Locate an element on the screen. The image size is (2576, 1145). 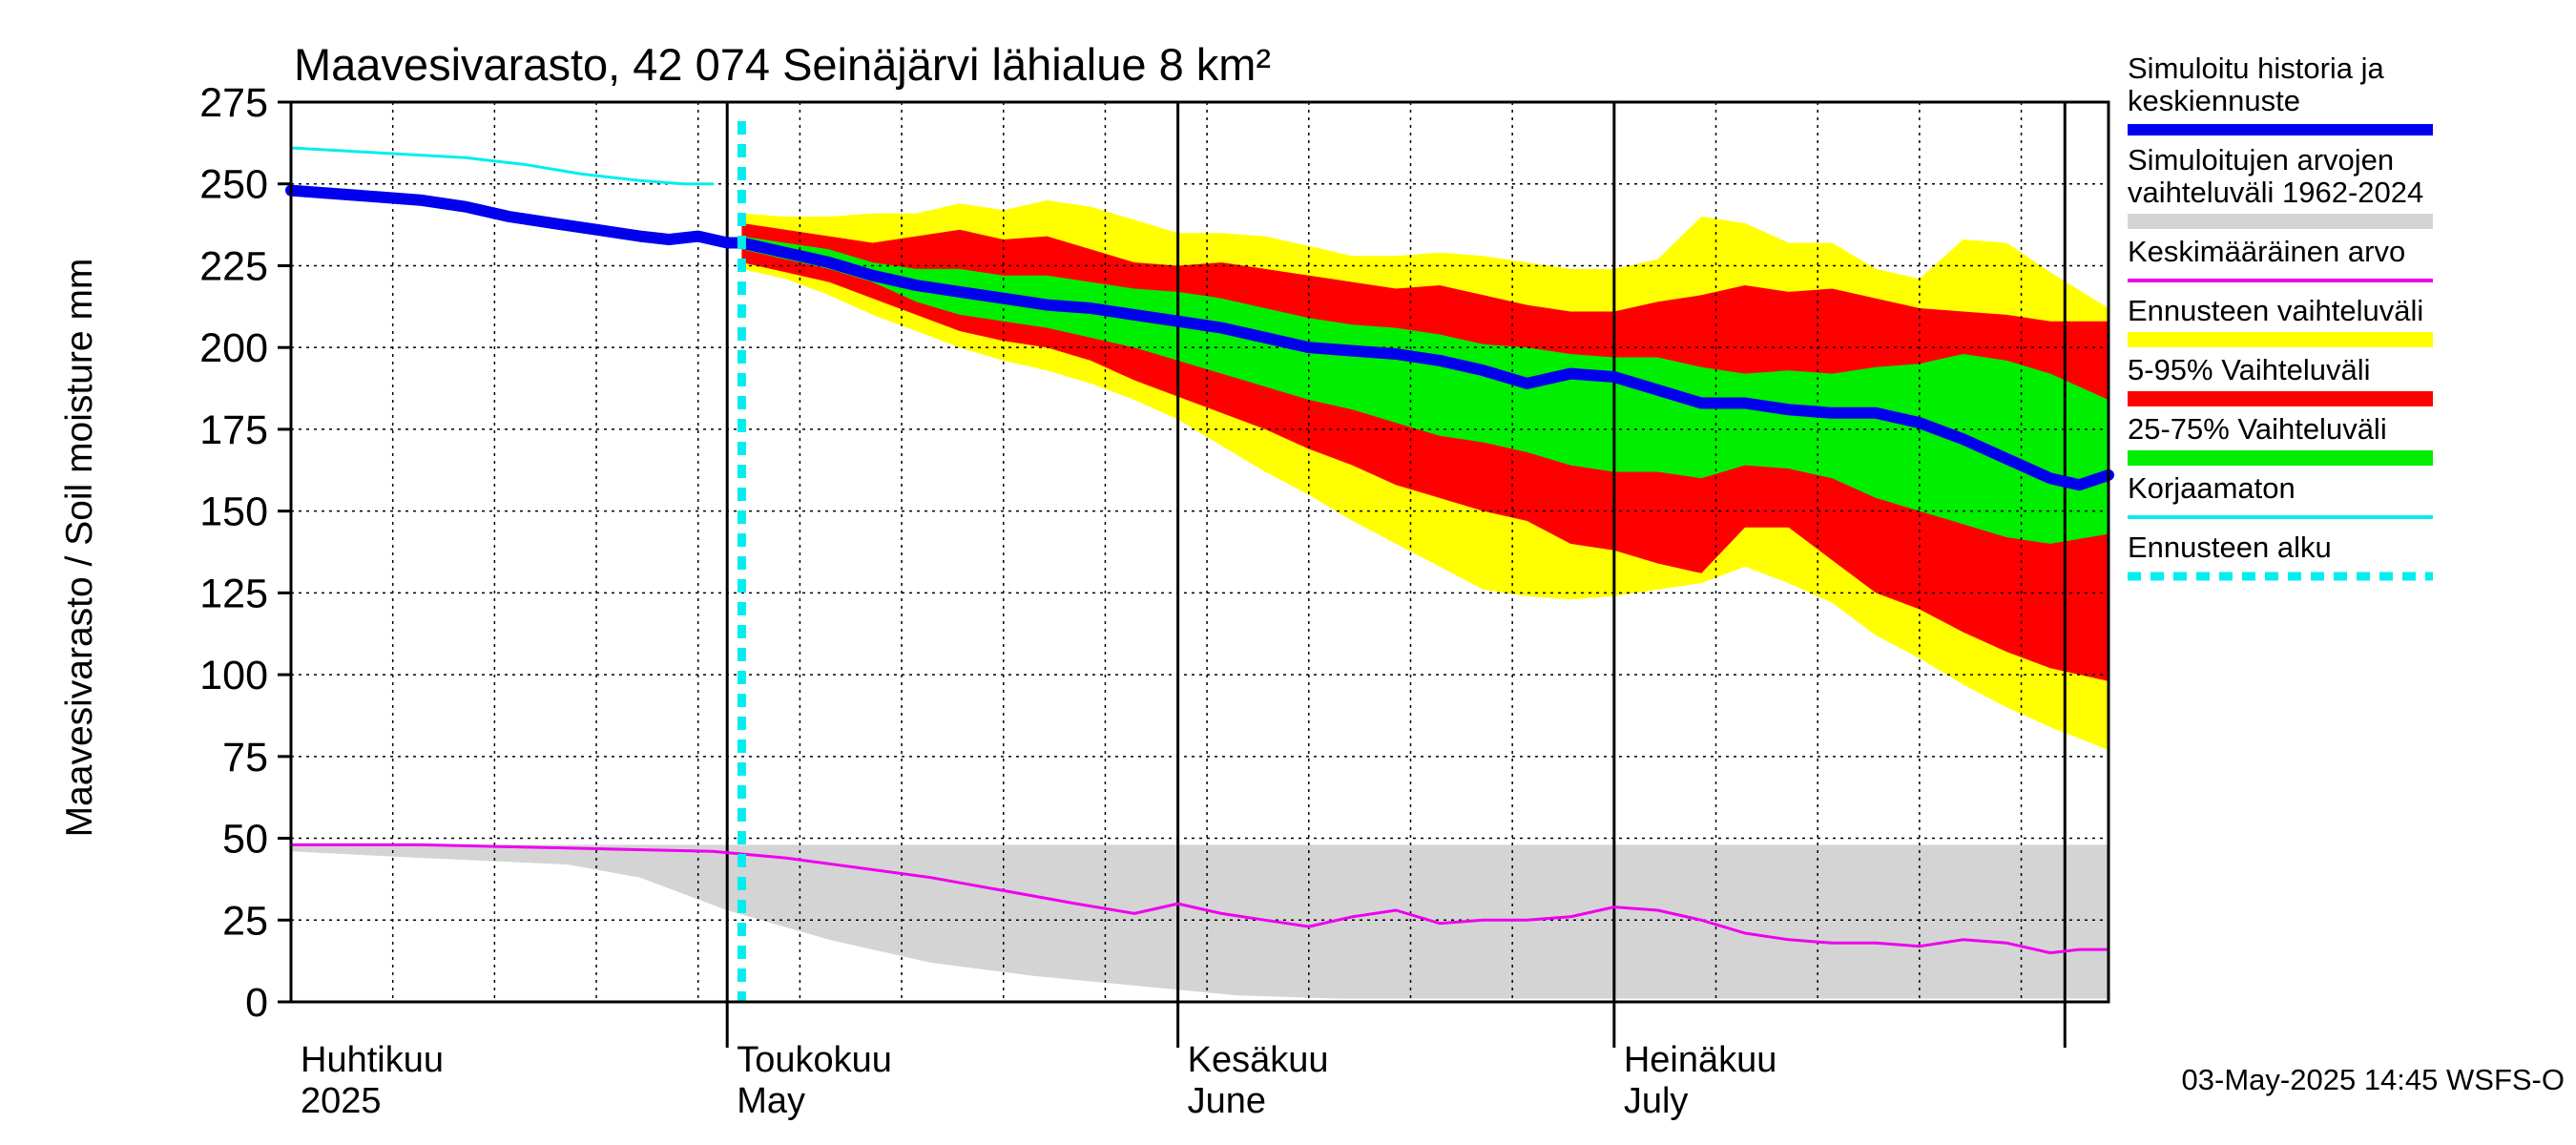
month-label-en: June is located at coordinates (1227, 1101).